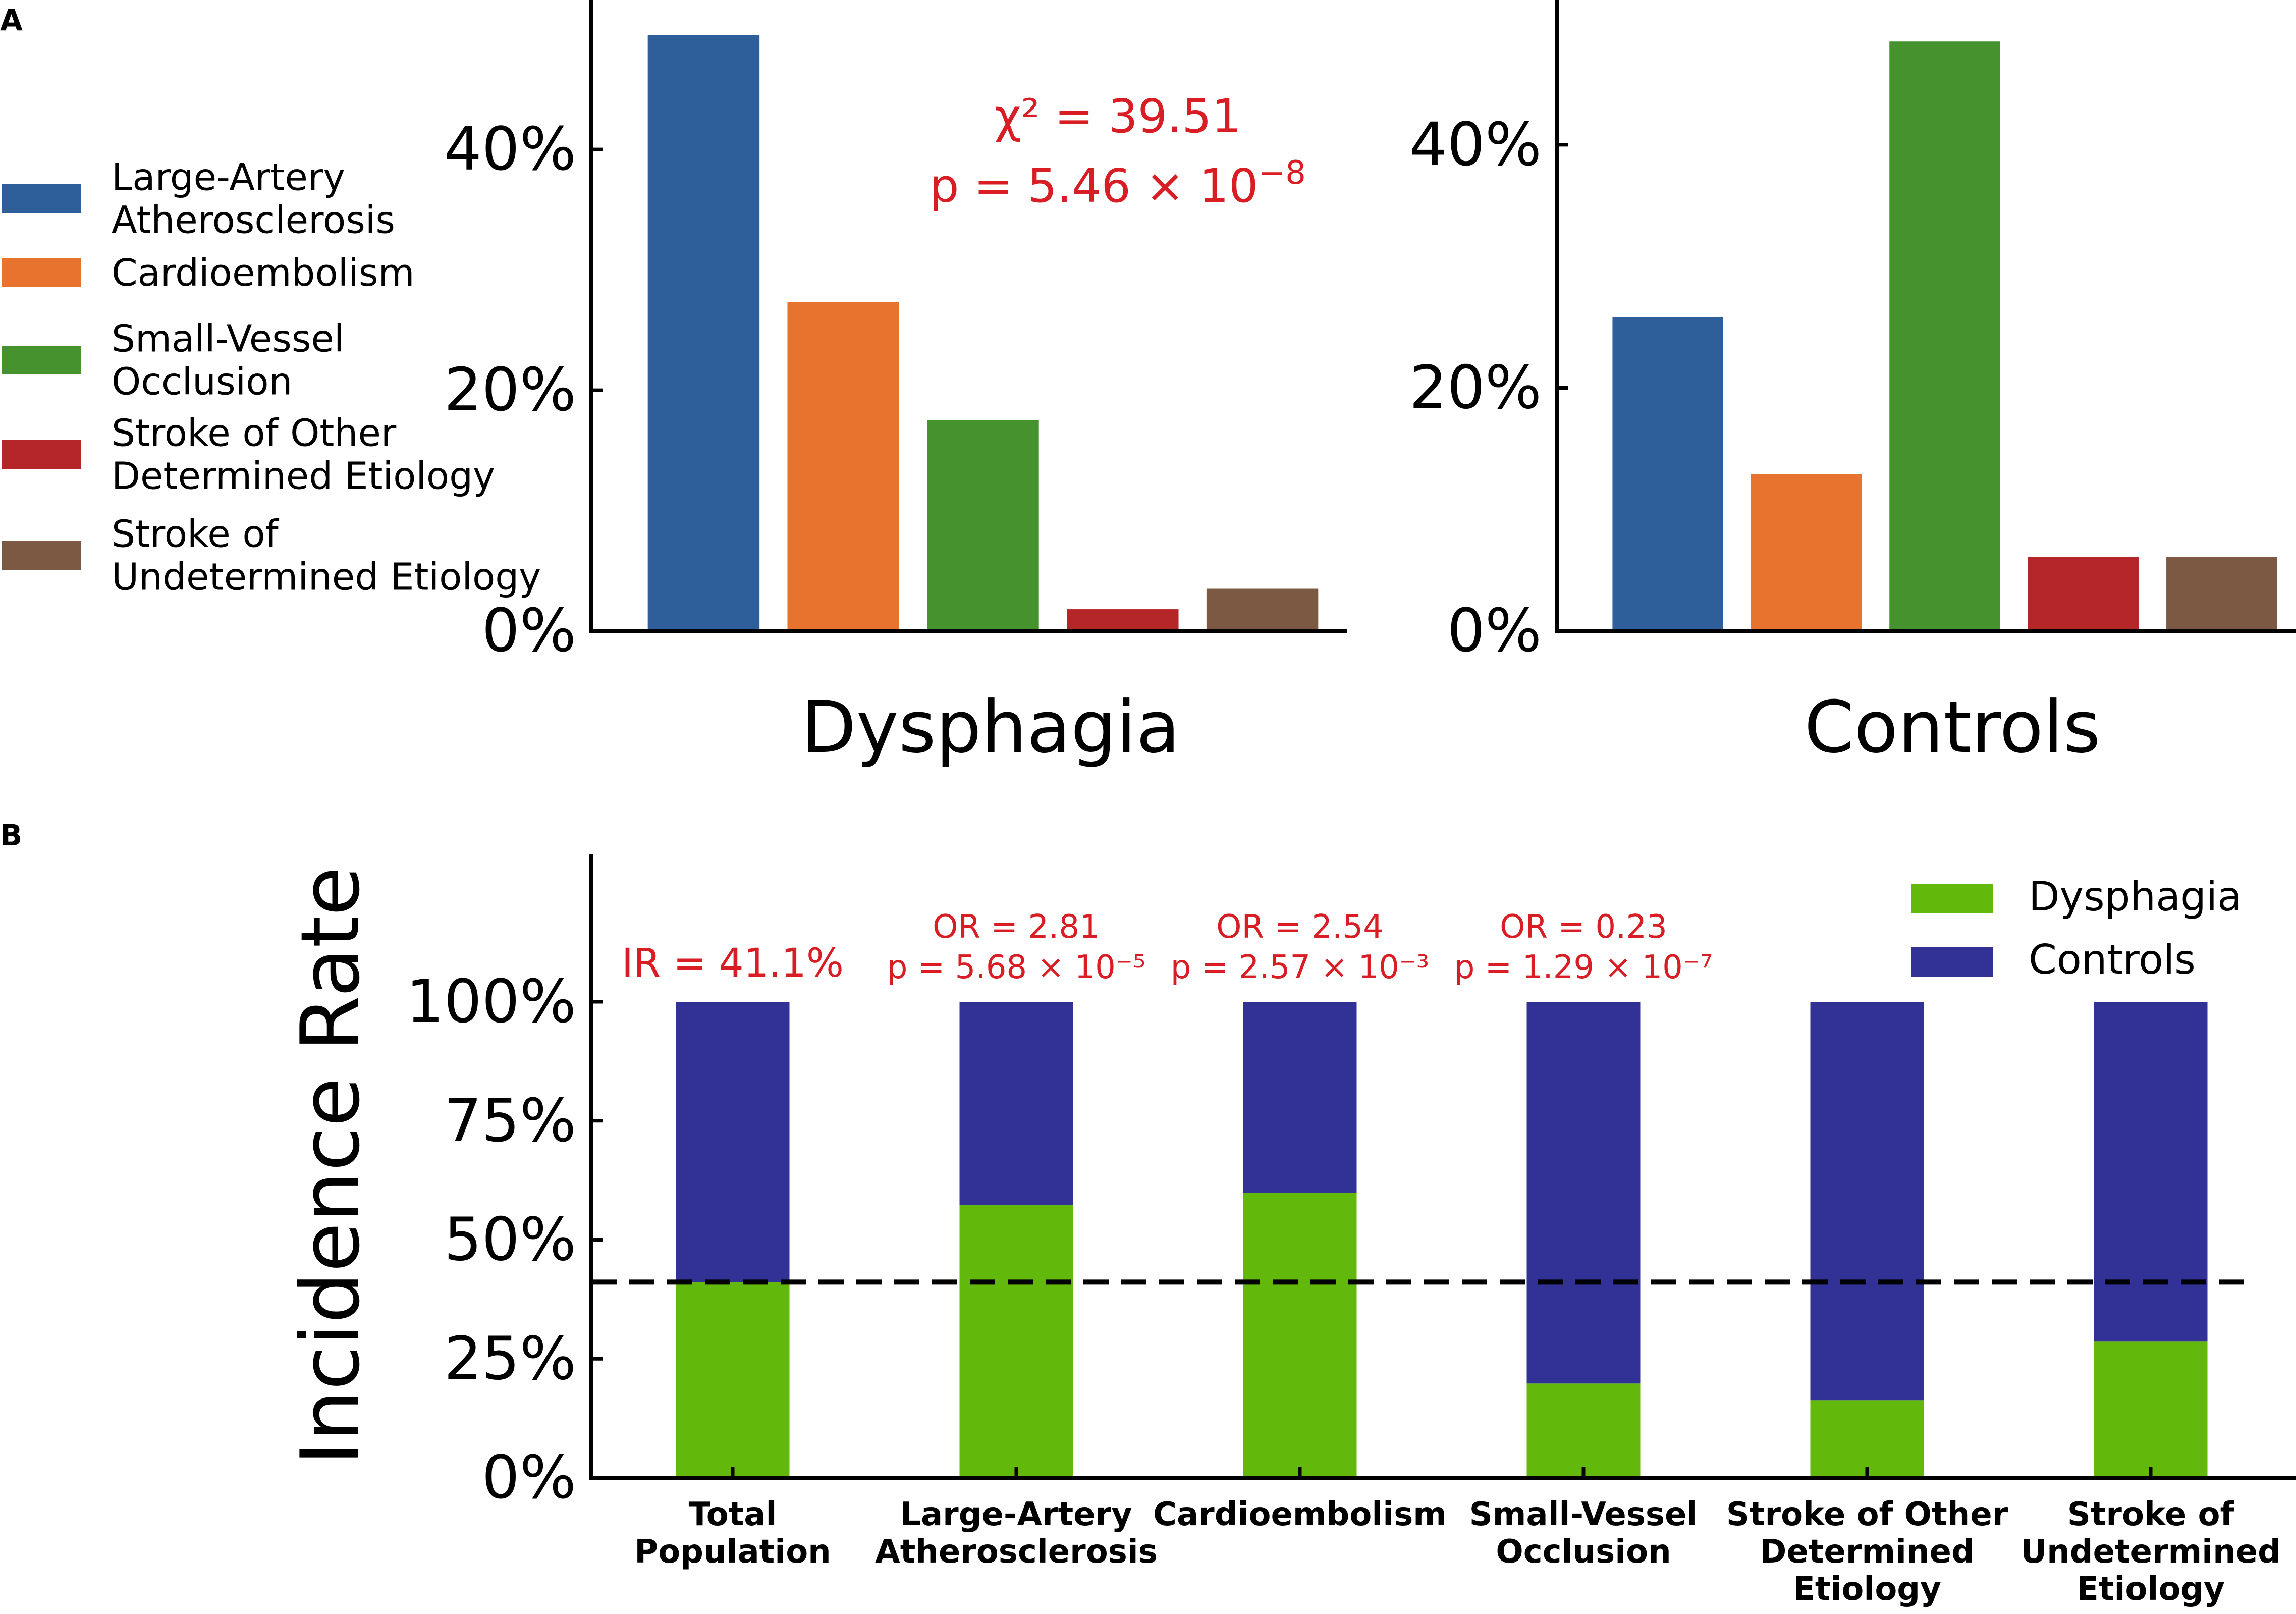  Describe the element at coordinates (196, 534) in the screenshot. I see `legend-label: Stroke of` at that location.